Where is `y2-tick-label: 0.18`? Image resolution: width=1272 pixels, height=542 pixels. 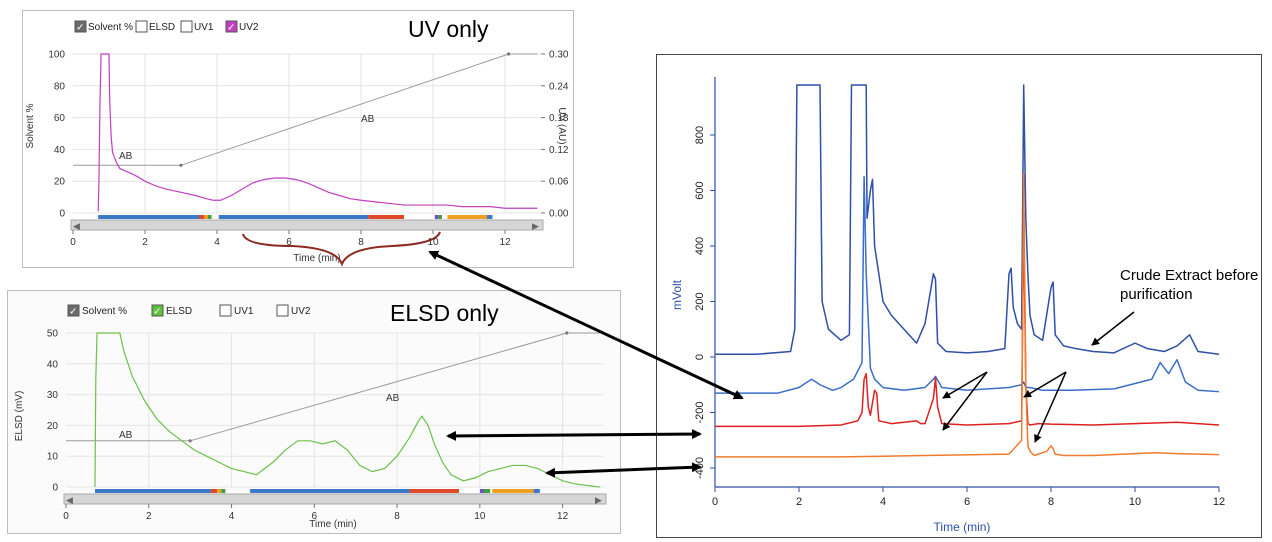
y2-tick-label: 0.18 is located at coordinates (559, 118).